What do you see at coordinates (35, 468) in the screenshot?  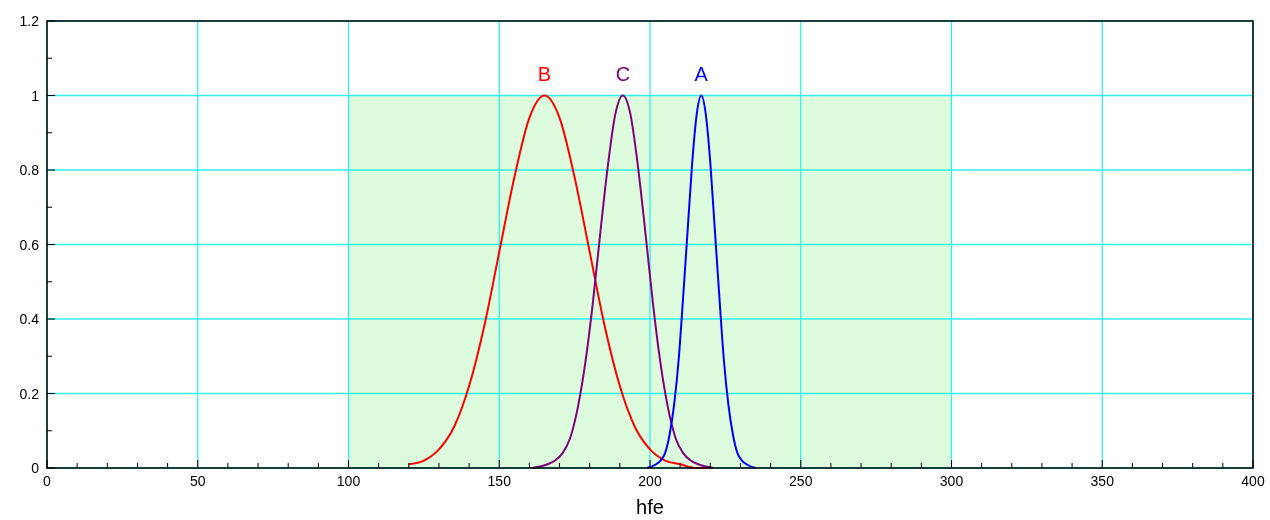 I see `y-tick-label: 0` at bounding box center [35, 468].